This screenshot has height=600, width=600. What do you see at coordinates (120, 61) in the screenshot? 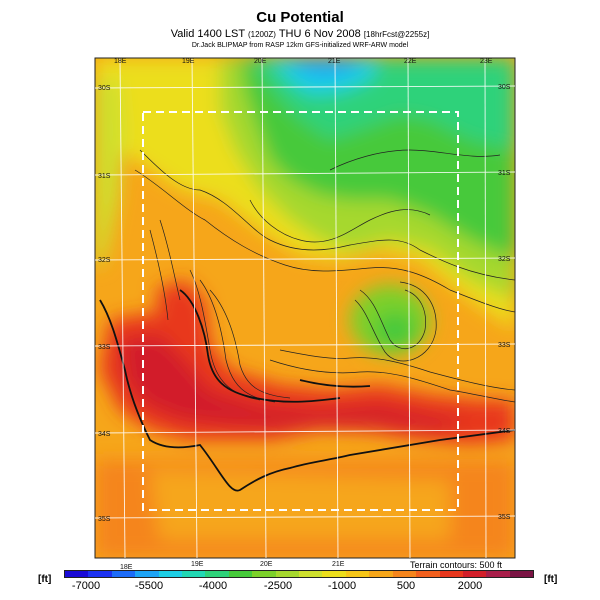
I see `top-lon-label-18e: 18E` at bounding box center [120, 61].